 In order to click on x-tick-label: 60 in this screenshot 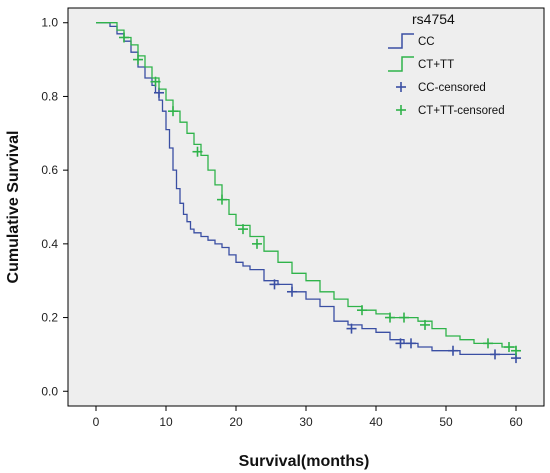, I will do `click(516, 422)`.